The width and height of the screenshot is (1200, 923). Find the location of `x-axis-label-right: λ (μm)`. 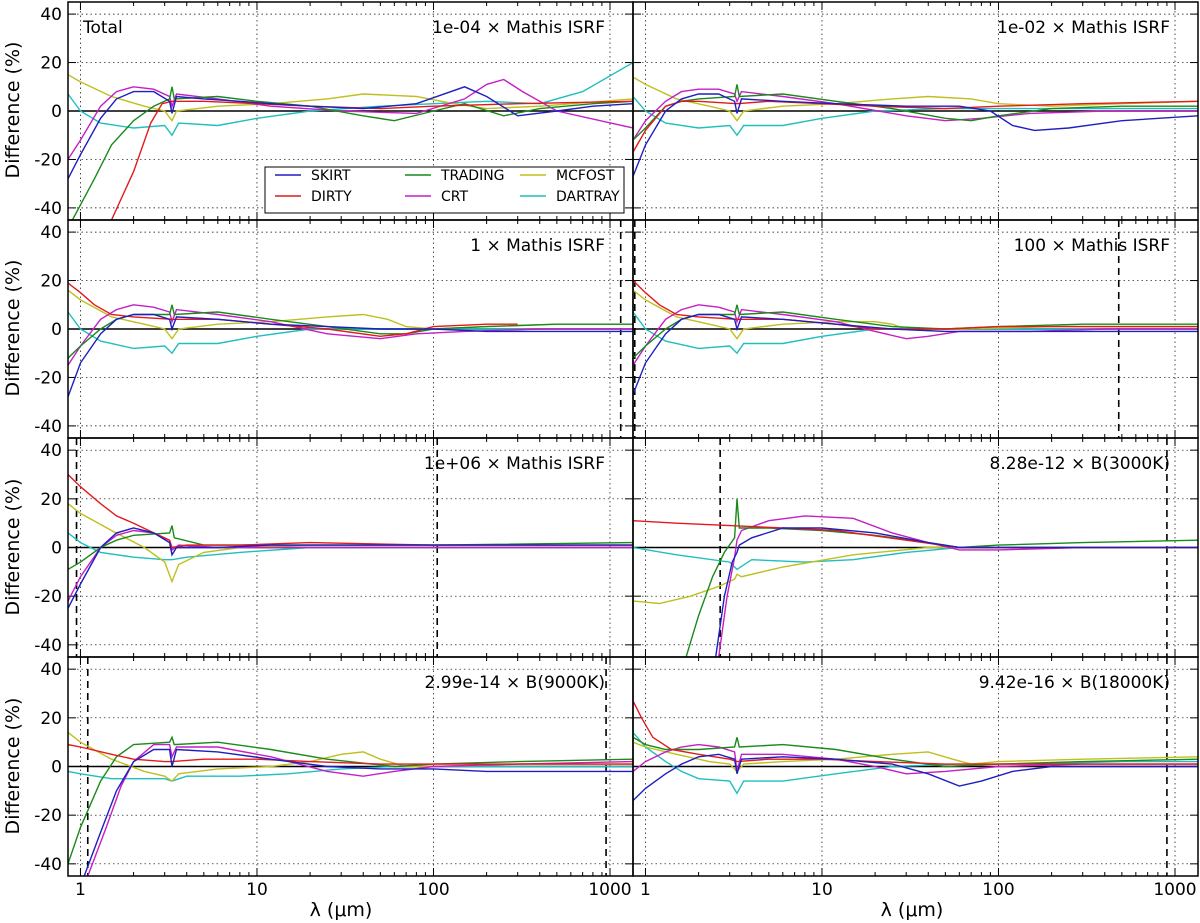

x-axis-label-right: λ (μm) is located at coordinates (912, 910).